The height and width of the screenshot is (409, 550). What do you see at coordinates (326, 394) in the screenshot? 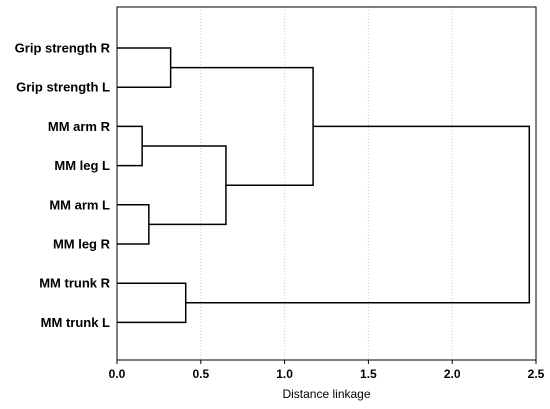
I see `x-axis-label: Distance linkage` at bounding box center [326, 394].